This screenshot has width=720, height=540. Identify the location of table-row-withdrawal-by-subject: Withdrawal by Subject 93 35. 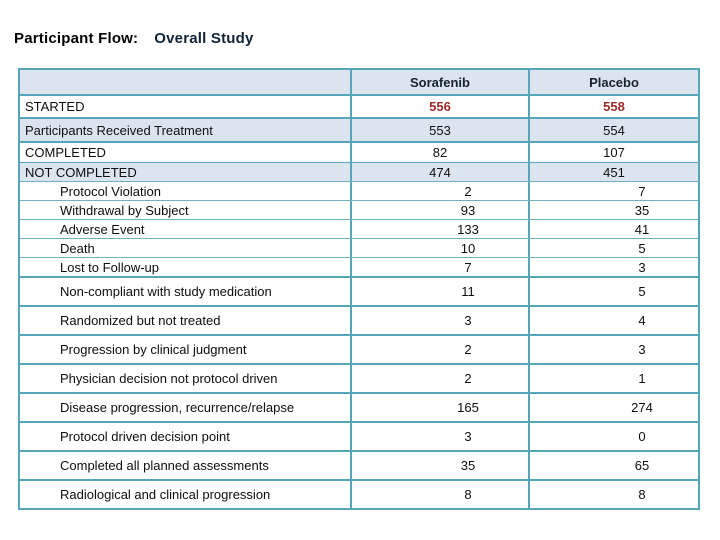
(359, 209).